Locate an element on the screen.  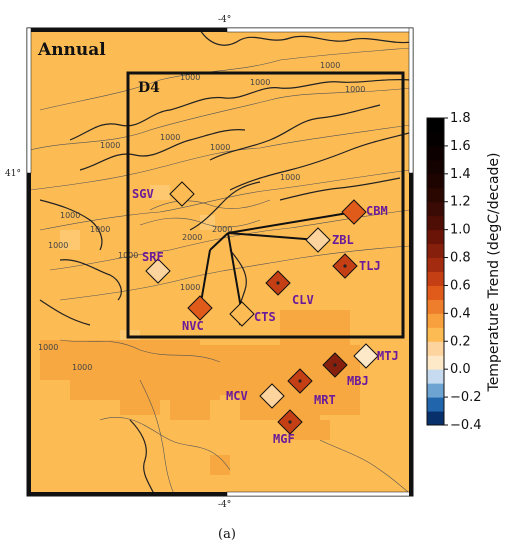
station-mgf: MGF is located at coordinates (288, 427).